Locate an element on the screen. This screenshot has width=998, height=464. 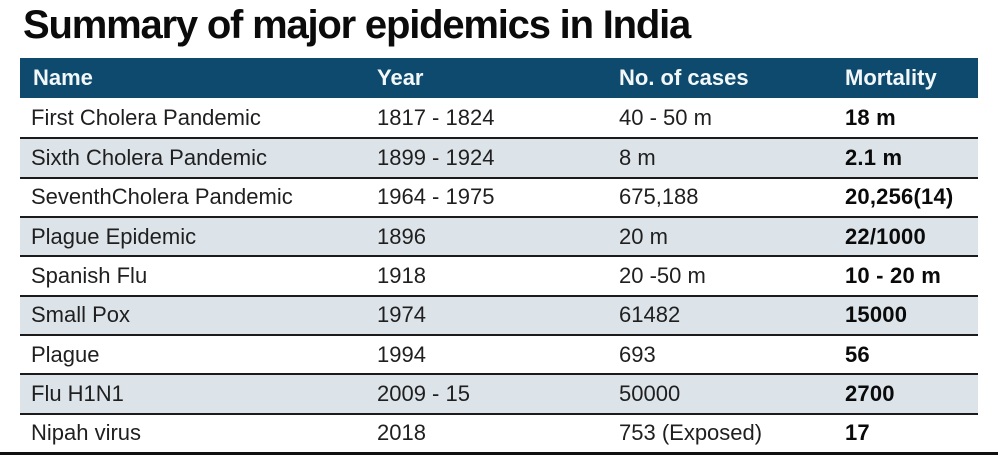
cell-year: 1964 - 1975 is located at coordinates (436, 197).